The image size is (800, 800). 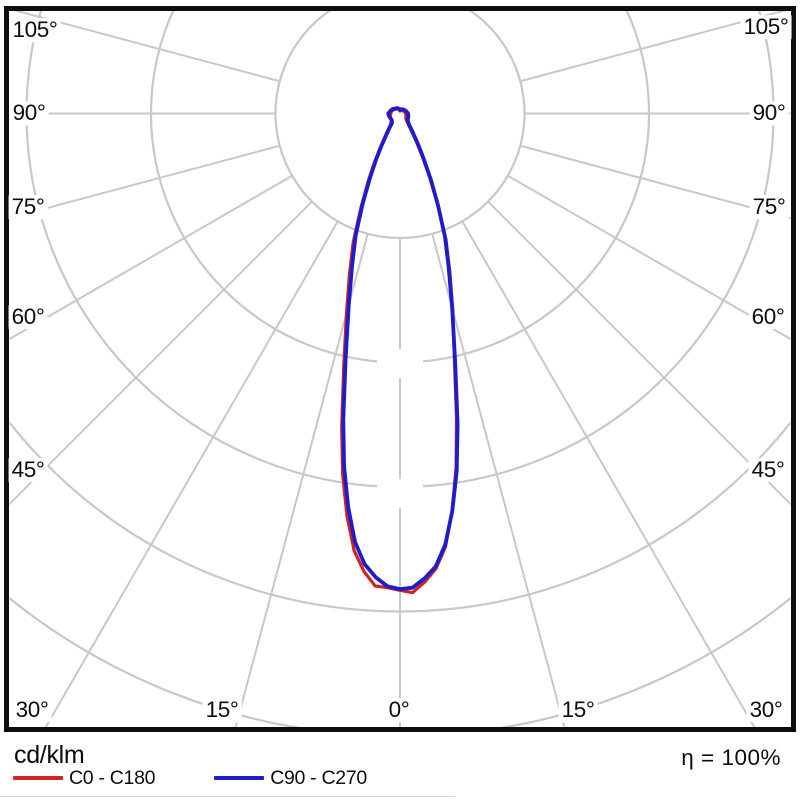 I want to click on angle-label-left-45: 45°, so click(x=28, y=470).